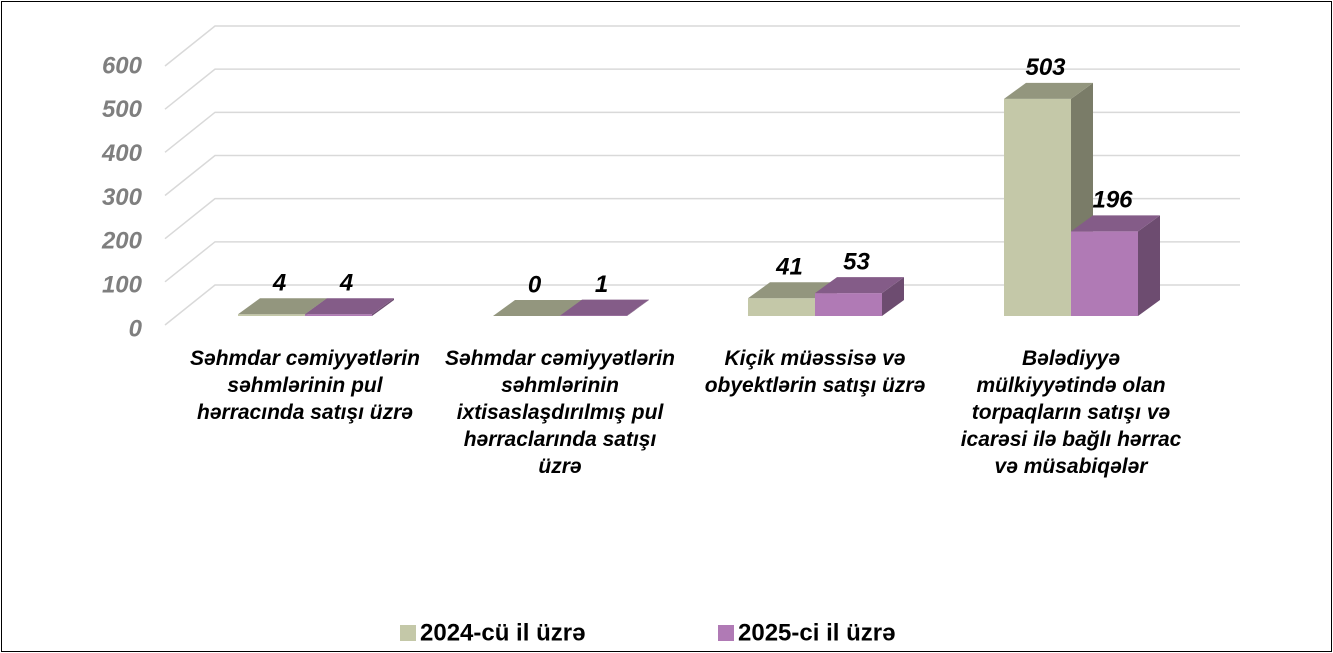  Describe the element at coordinates (122, 153) in the screenshot. I see `y-tick-label: 400` at that location.